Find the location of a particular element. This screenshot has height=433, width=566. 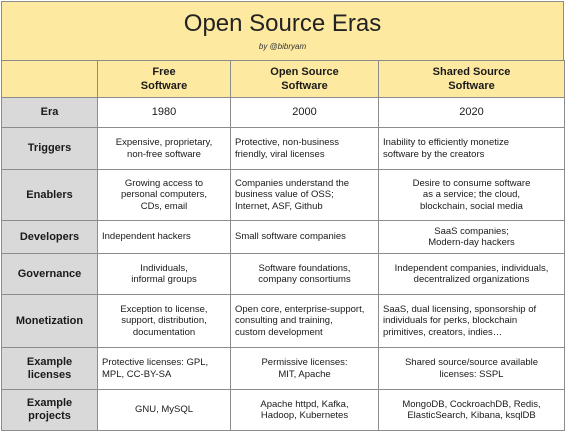

table-cell: Small software companies is located at coordinates (304, 237).